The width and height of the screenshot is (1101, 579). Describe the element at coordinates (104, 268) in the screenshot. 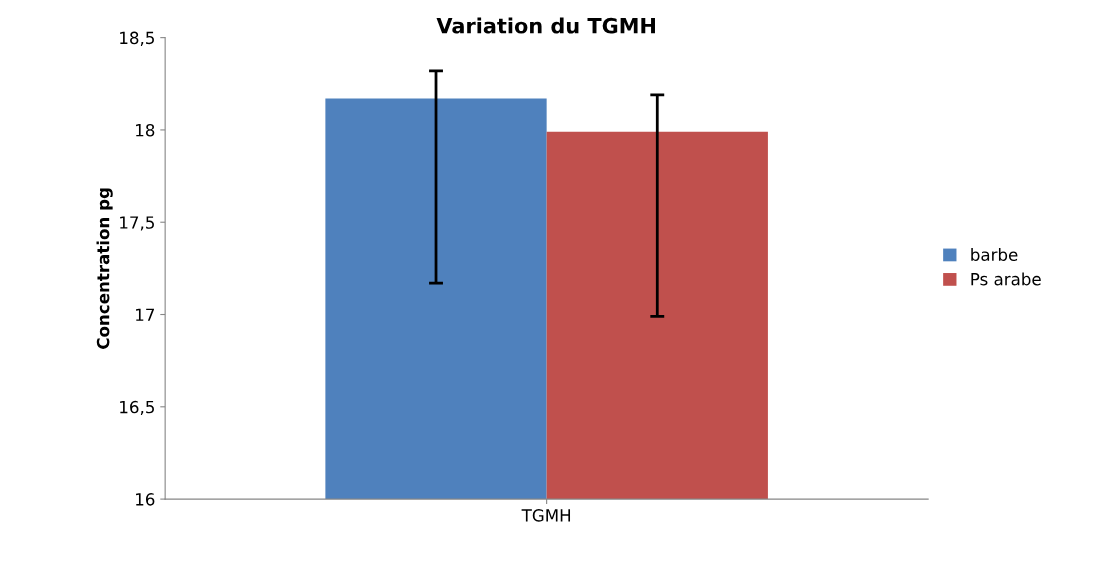

I see `y-axis-title: Concentration pg` at that location.